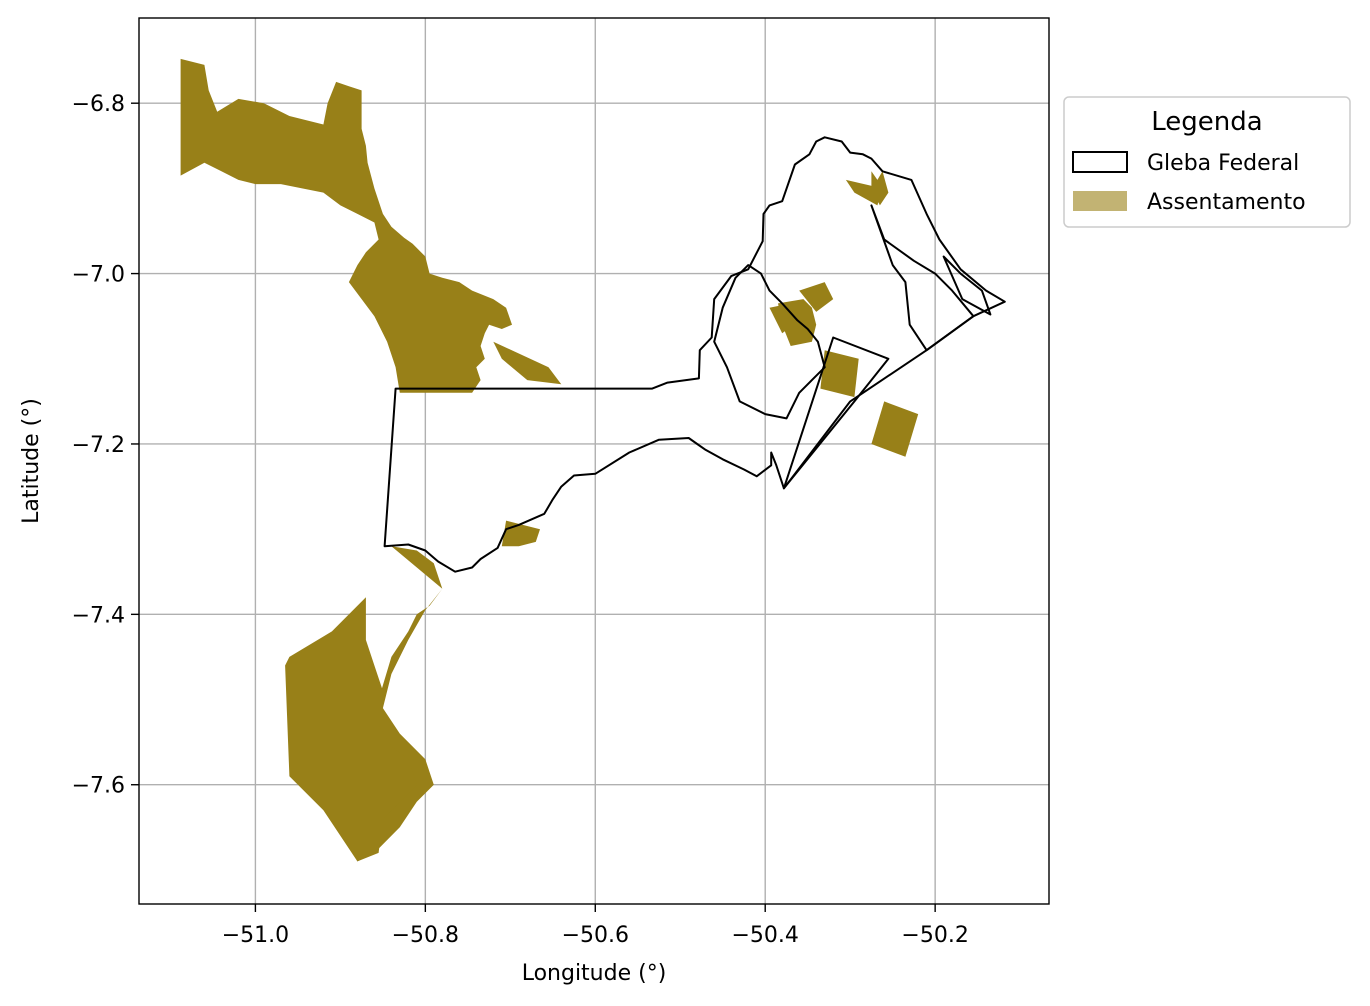 The height and width of the screenshot is (1006, 1370). I want to click on asentamento-east-small, so click(816, 297).